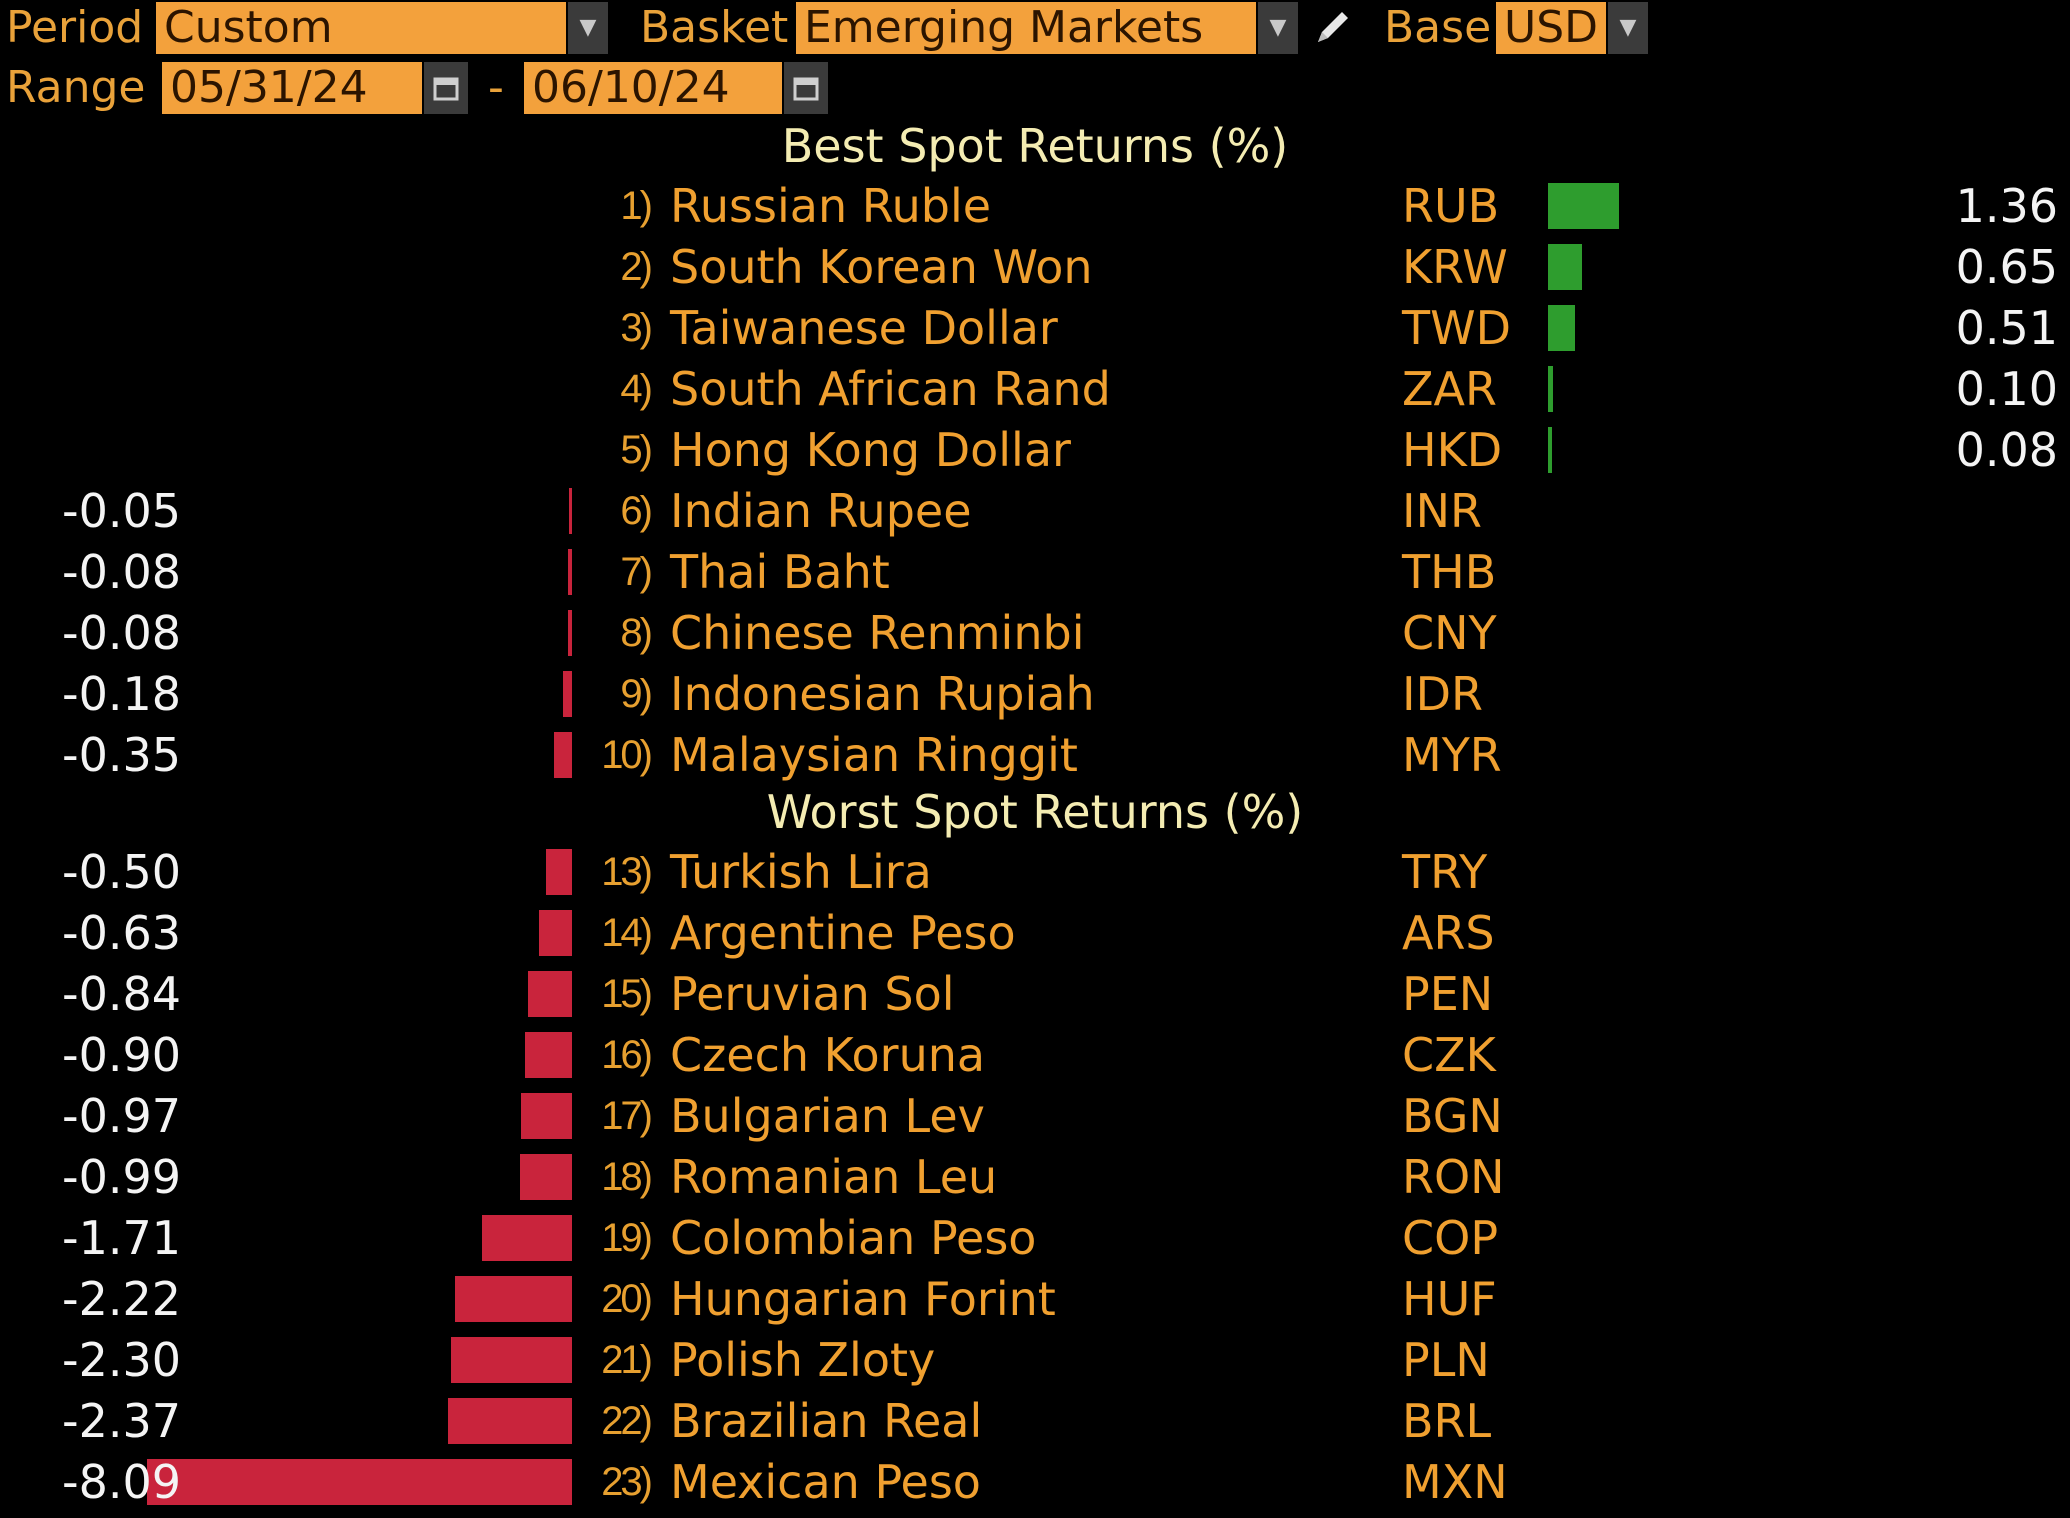  What do you see at coordinates (870, 450) in the screenshot?
I see `currency-name: Hong Kong Dollar` at bounding box center [870, 450].